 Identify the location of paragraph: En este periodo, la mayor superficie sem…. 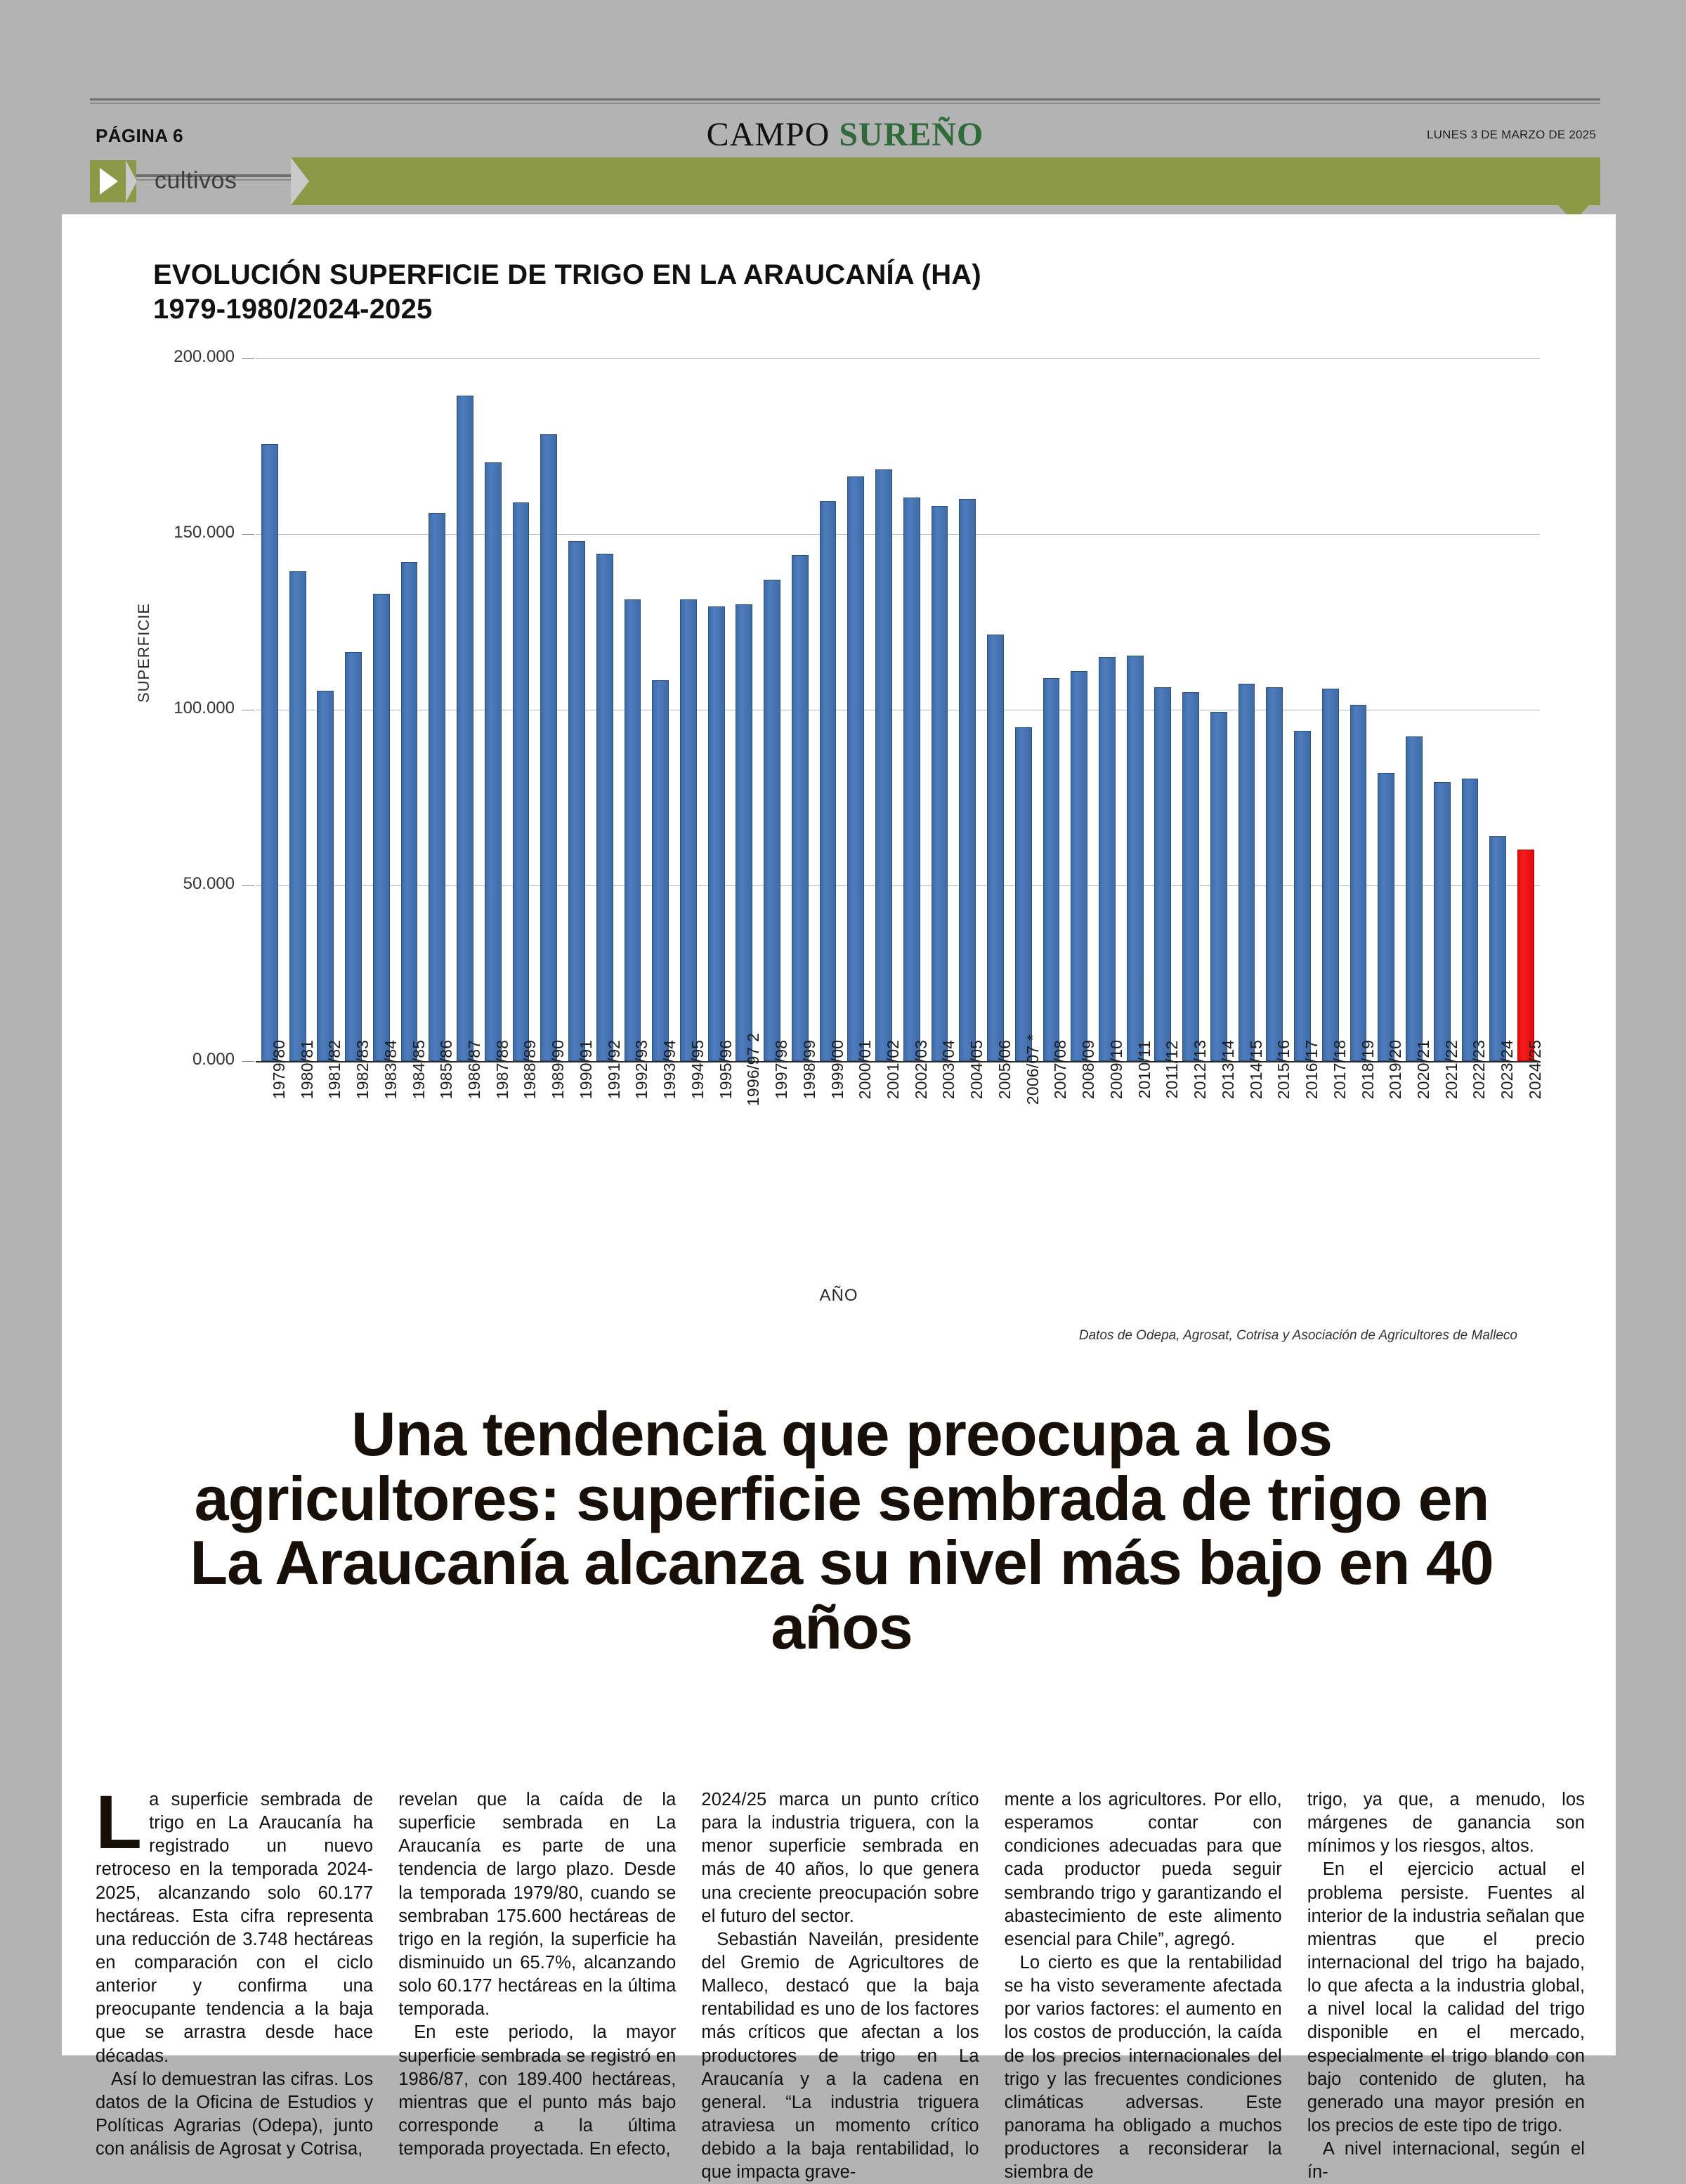
(537, 2091).